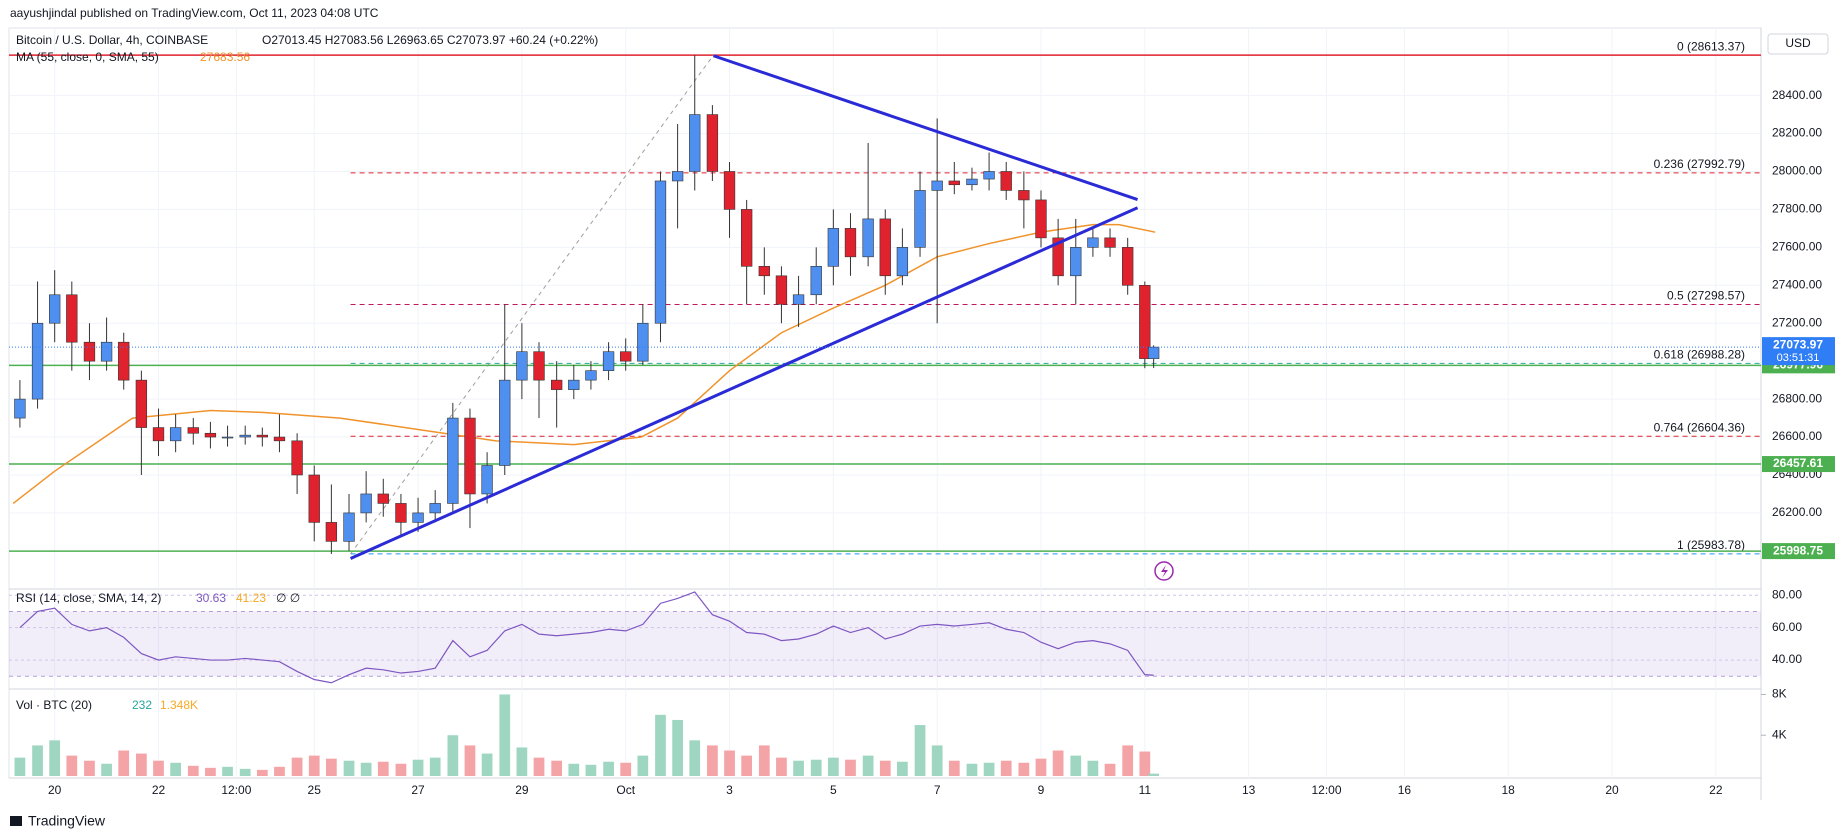 This screenshot has width=1835, height=839. I want to click on x-tick-label: 13, so click(1249, 790).